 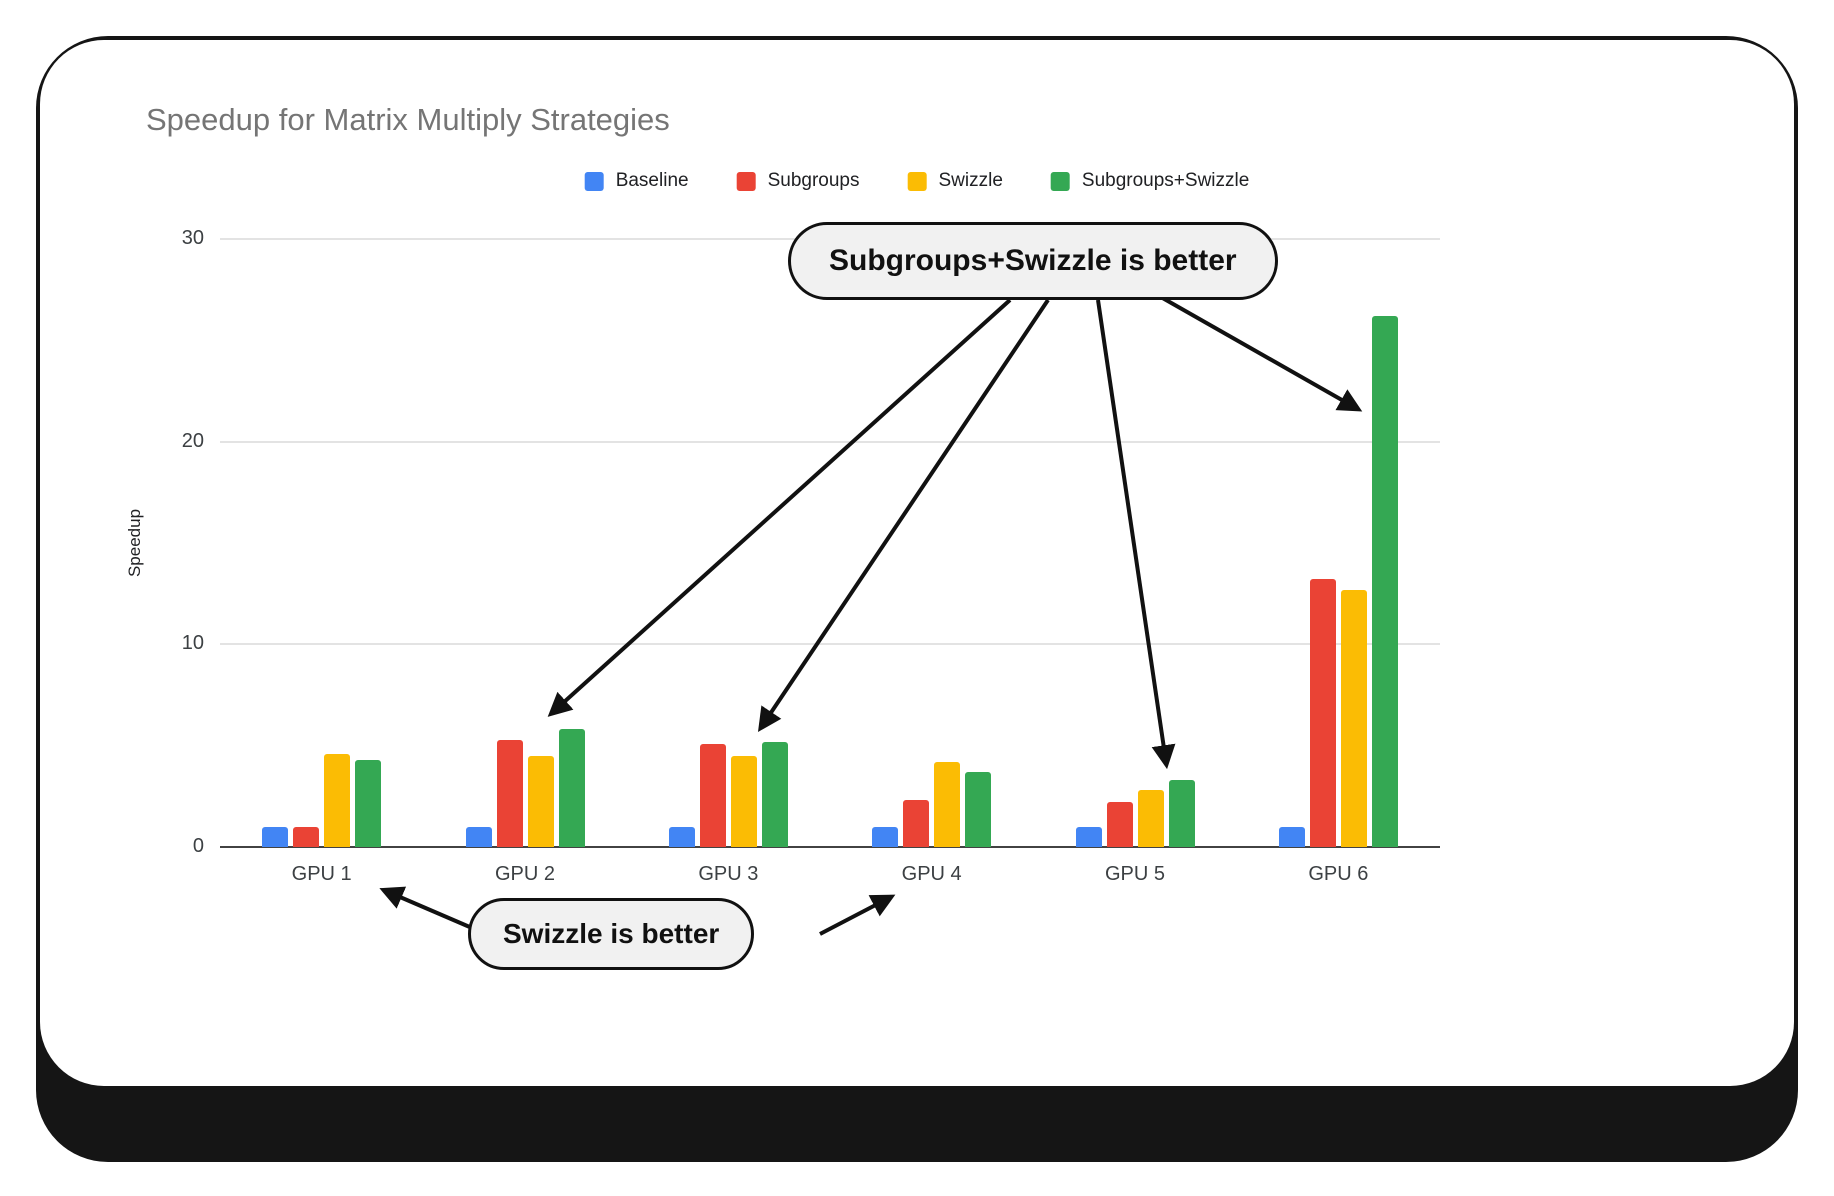 What do you see at coordinates (681, 837) in the screenshot?
I see `bar-gpu-3-baseline` at bounding box center [681, 837].